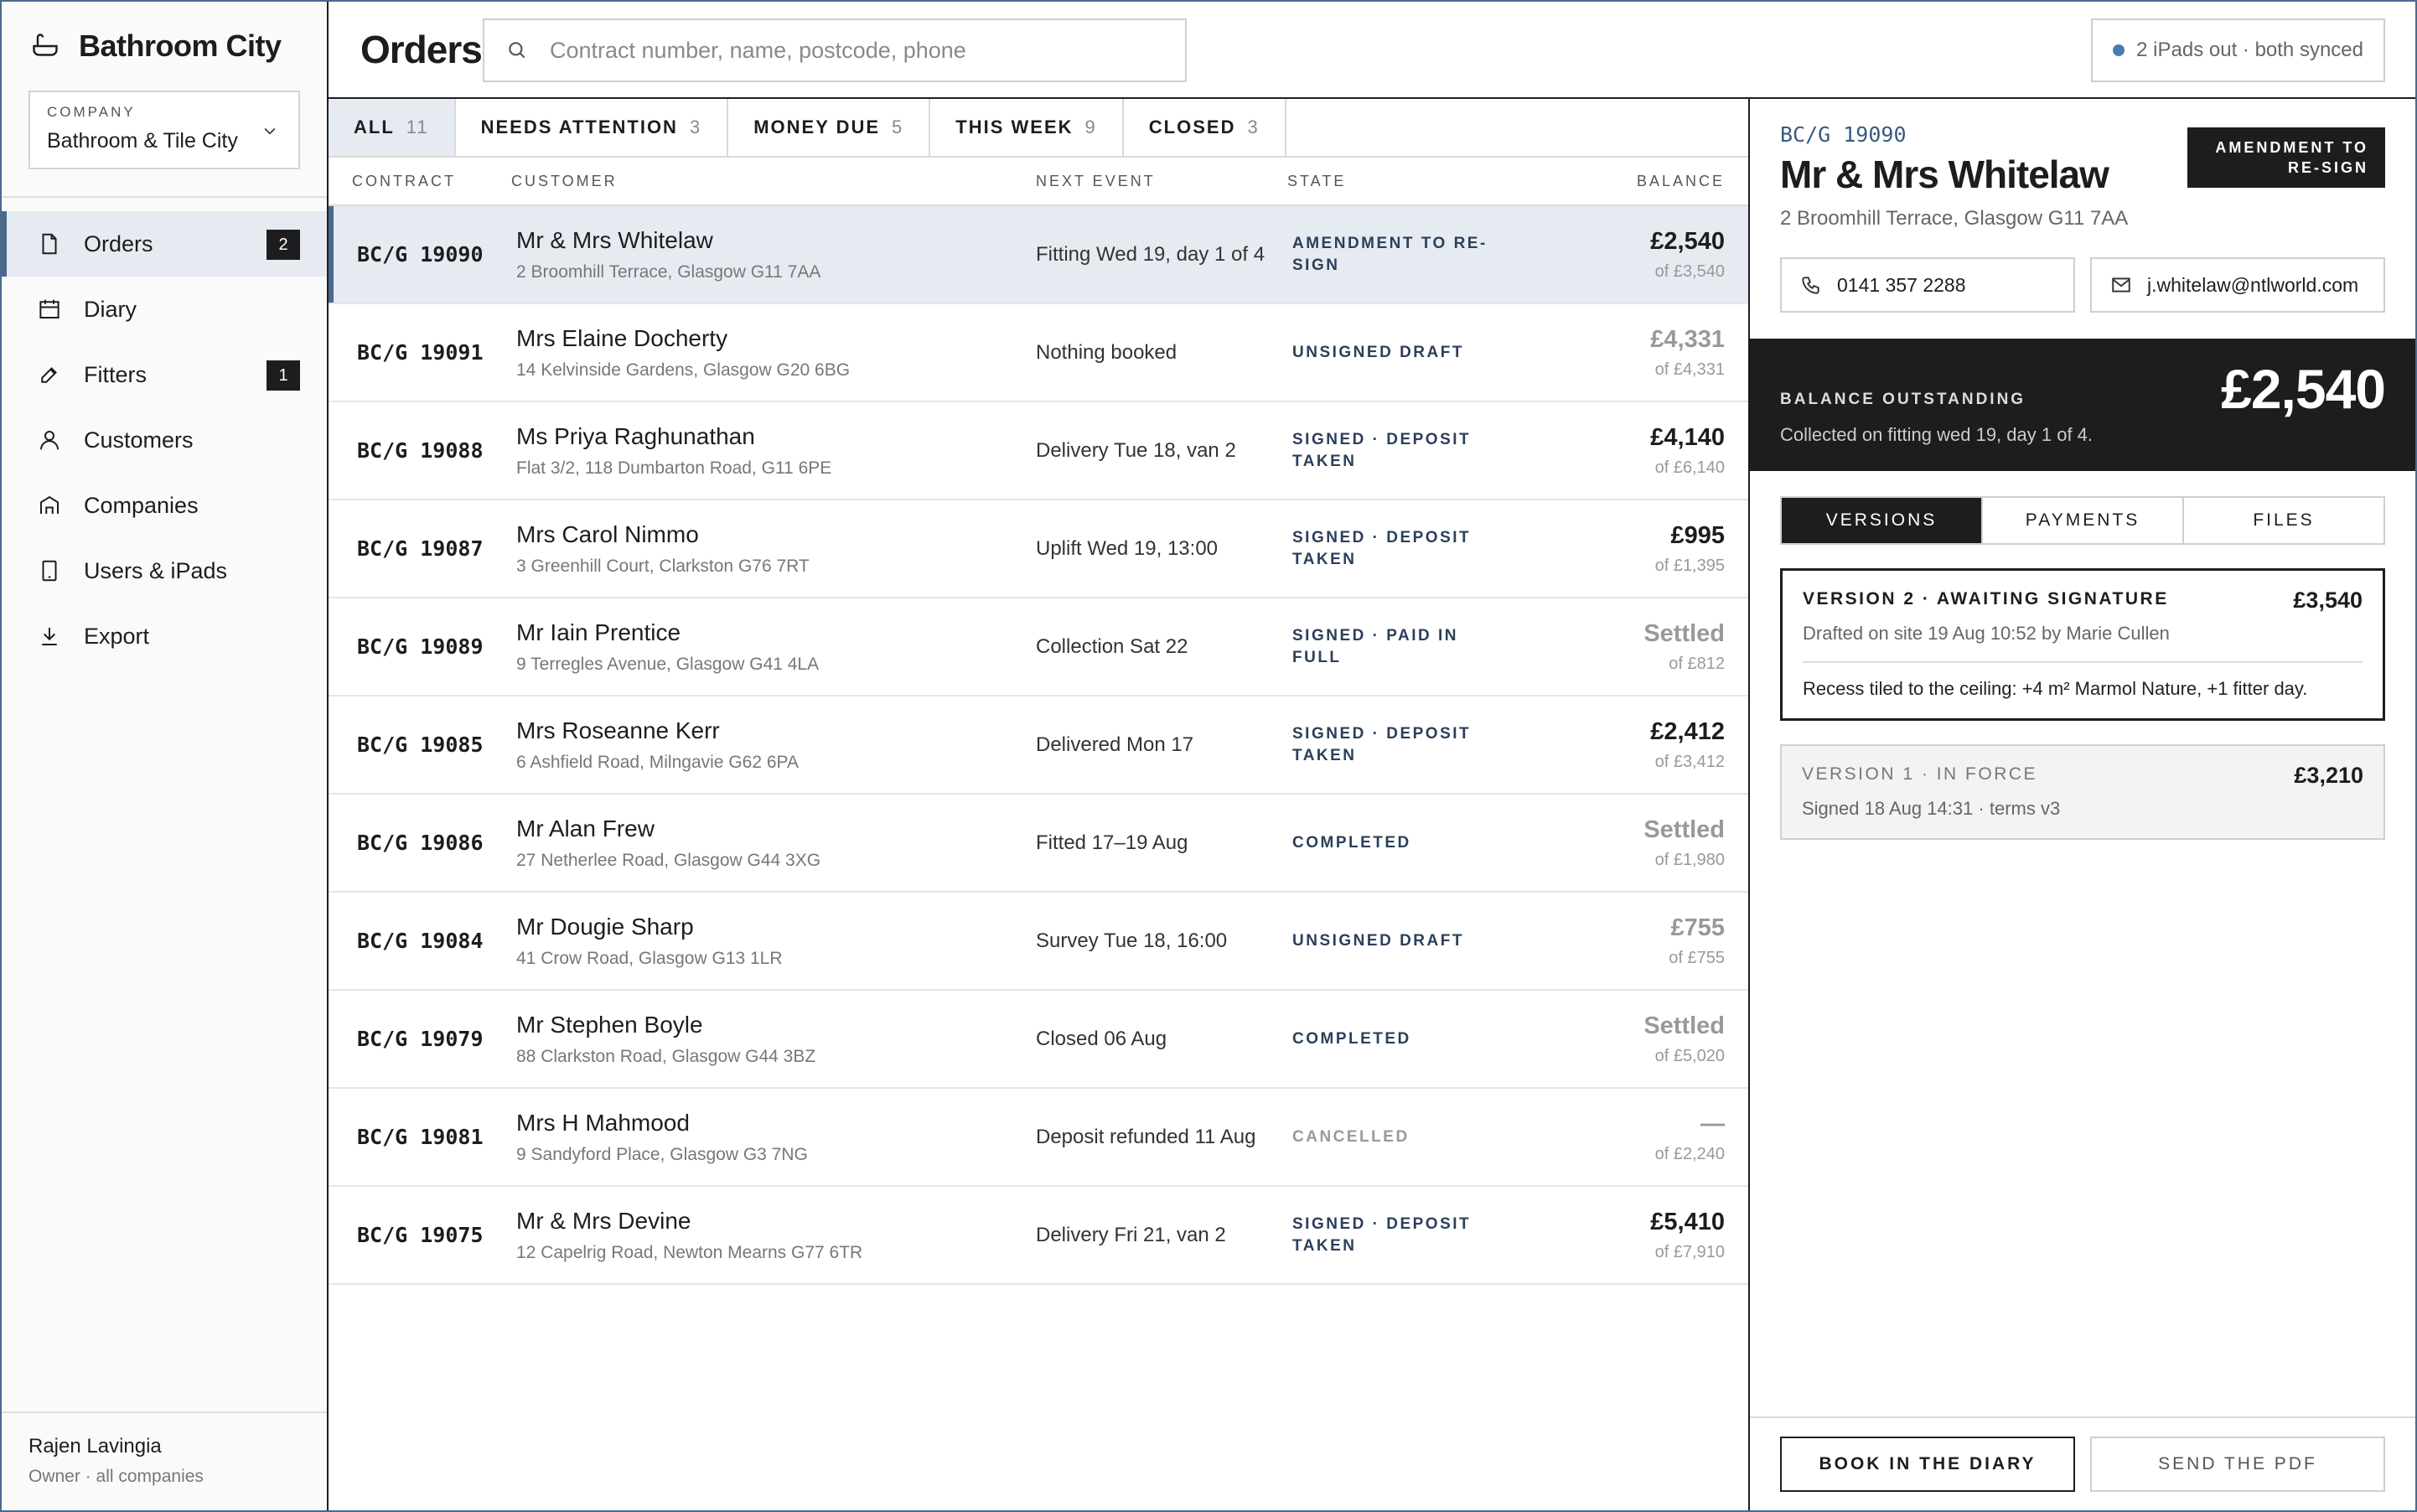 This screenshot has width=2417, height=1512. I want to click on sync-status: 2 iPads out · both synced, so click(2238, 50).